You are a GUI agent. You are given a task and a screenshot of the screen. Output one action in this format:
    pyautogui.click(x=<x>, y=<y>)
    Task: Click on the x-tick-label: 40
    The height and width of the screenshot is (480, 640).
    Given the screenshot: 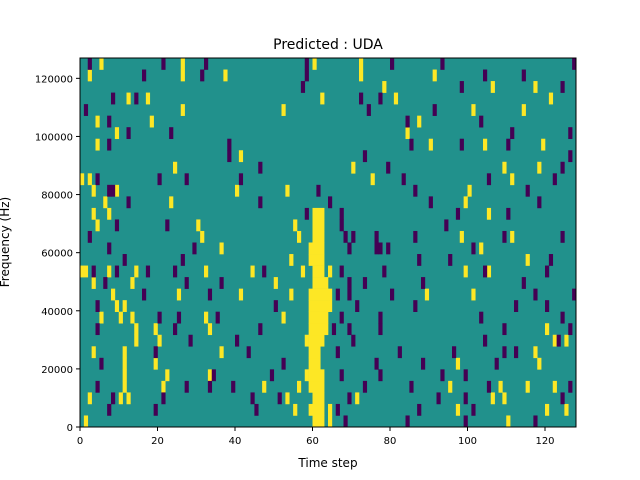 What is the action you would take?
    pyautogui.click(x=235, y=441)
    